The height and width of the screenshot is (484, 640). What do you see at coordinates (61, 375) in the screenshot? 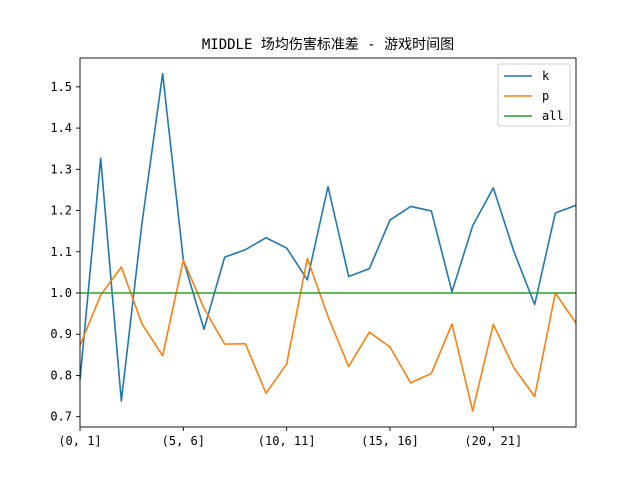
I see `y-tick-label: 0.8` at bounding box center [61, 375].